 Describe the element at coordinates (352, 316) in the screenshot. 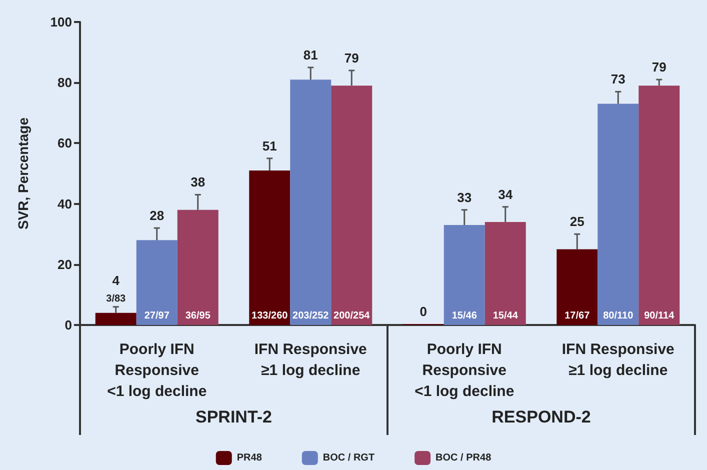

I see `annotation: 200/254` at that location.